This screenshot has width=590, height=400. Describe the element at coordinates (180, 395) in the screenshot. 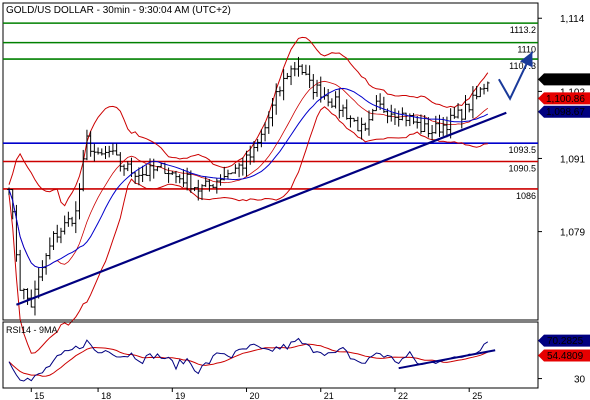

I see `time-tick-label-2: 19` at that location.